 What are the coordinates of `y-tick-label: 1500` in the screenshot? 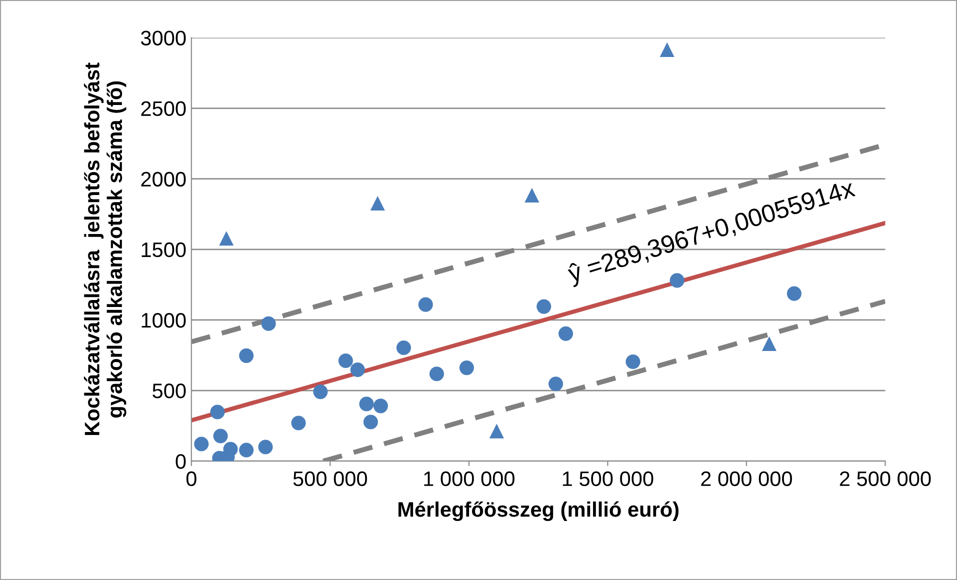 It's located at (164, 250).